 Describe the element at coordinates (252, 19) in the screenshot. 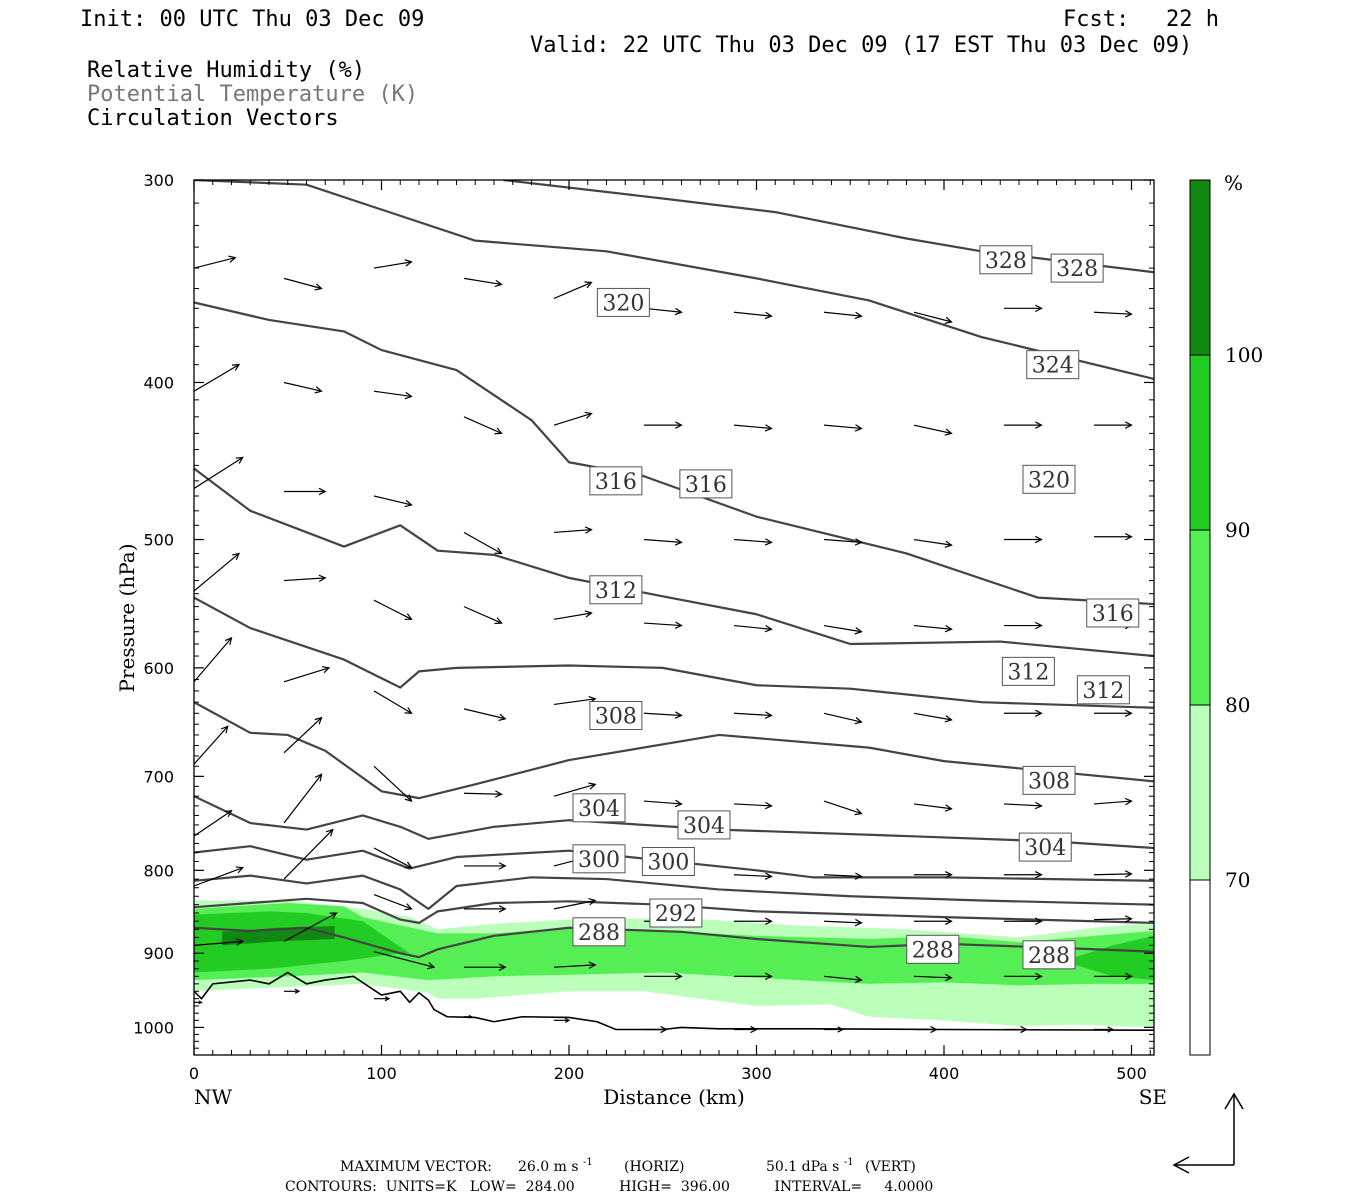

I see `init-time: Init: 00 UTC Thu 03 Dec 09` at that location.